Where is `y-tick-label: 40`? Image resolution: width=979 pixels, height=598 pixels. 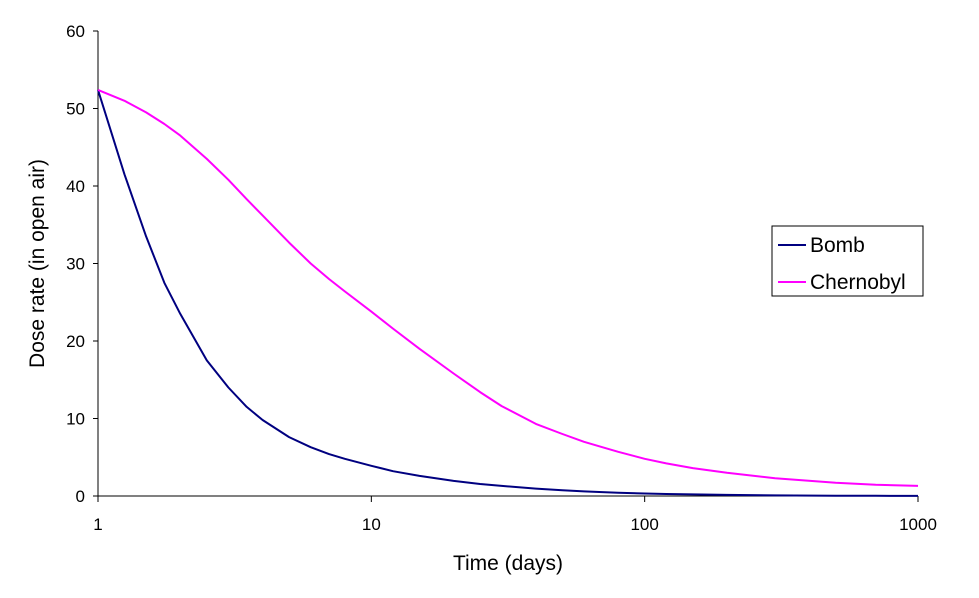 y-tick-label: 40 is located at coordinates (75, 186).